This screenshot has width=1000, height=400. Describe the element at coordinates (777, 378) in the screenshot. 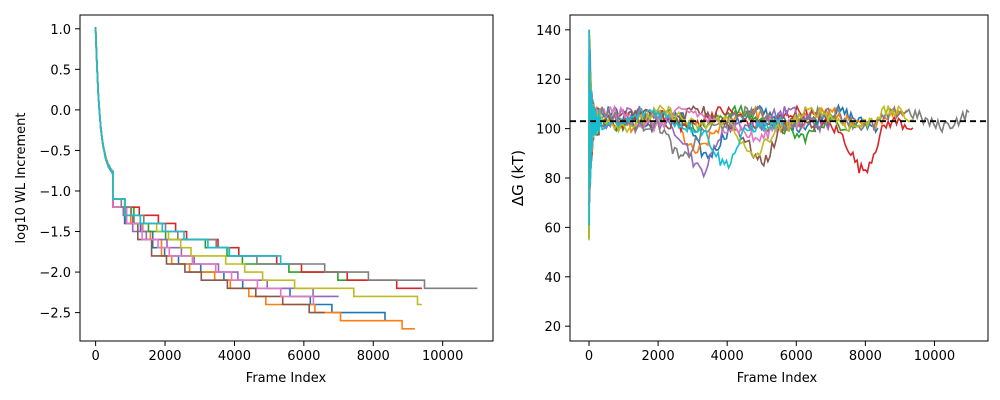

I see `right-x-axis-label: Frame Index` at that location.